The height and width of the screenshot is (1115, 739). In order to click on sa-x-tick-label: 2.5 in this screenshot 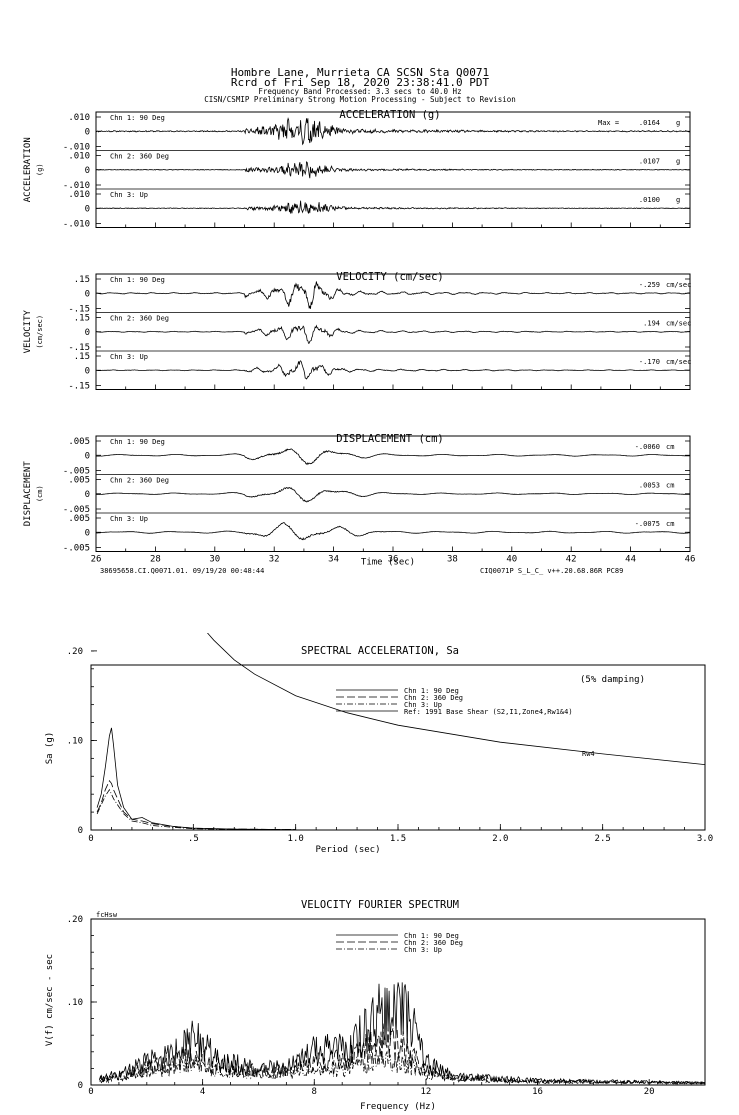, I will do `click(603, 839)`.